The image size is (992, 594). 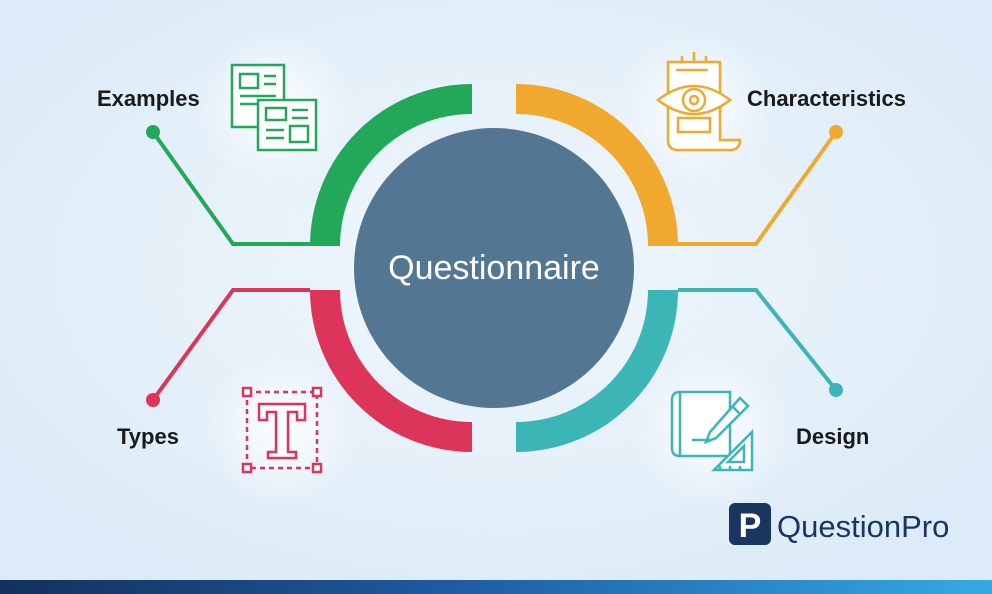 I want to click on arc-types, so click(x=391, y=371).